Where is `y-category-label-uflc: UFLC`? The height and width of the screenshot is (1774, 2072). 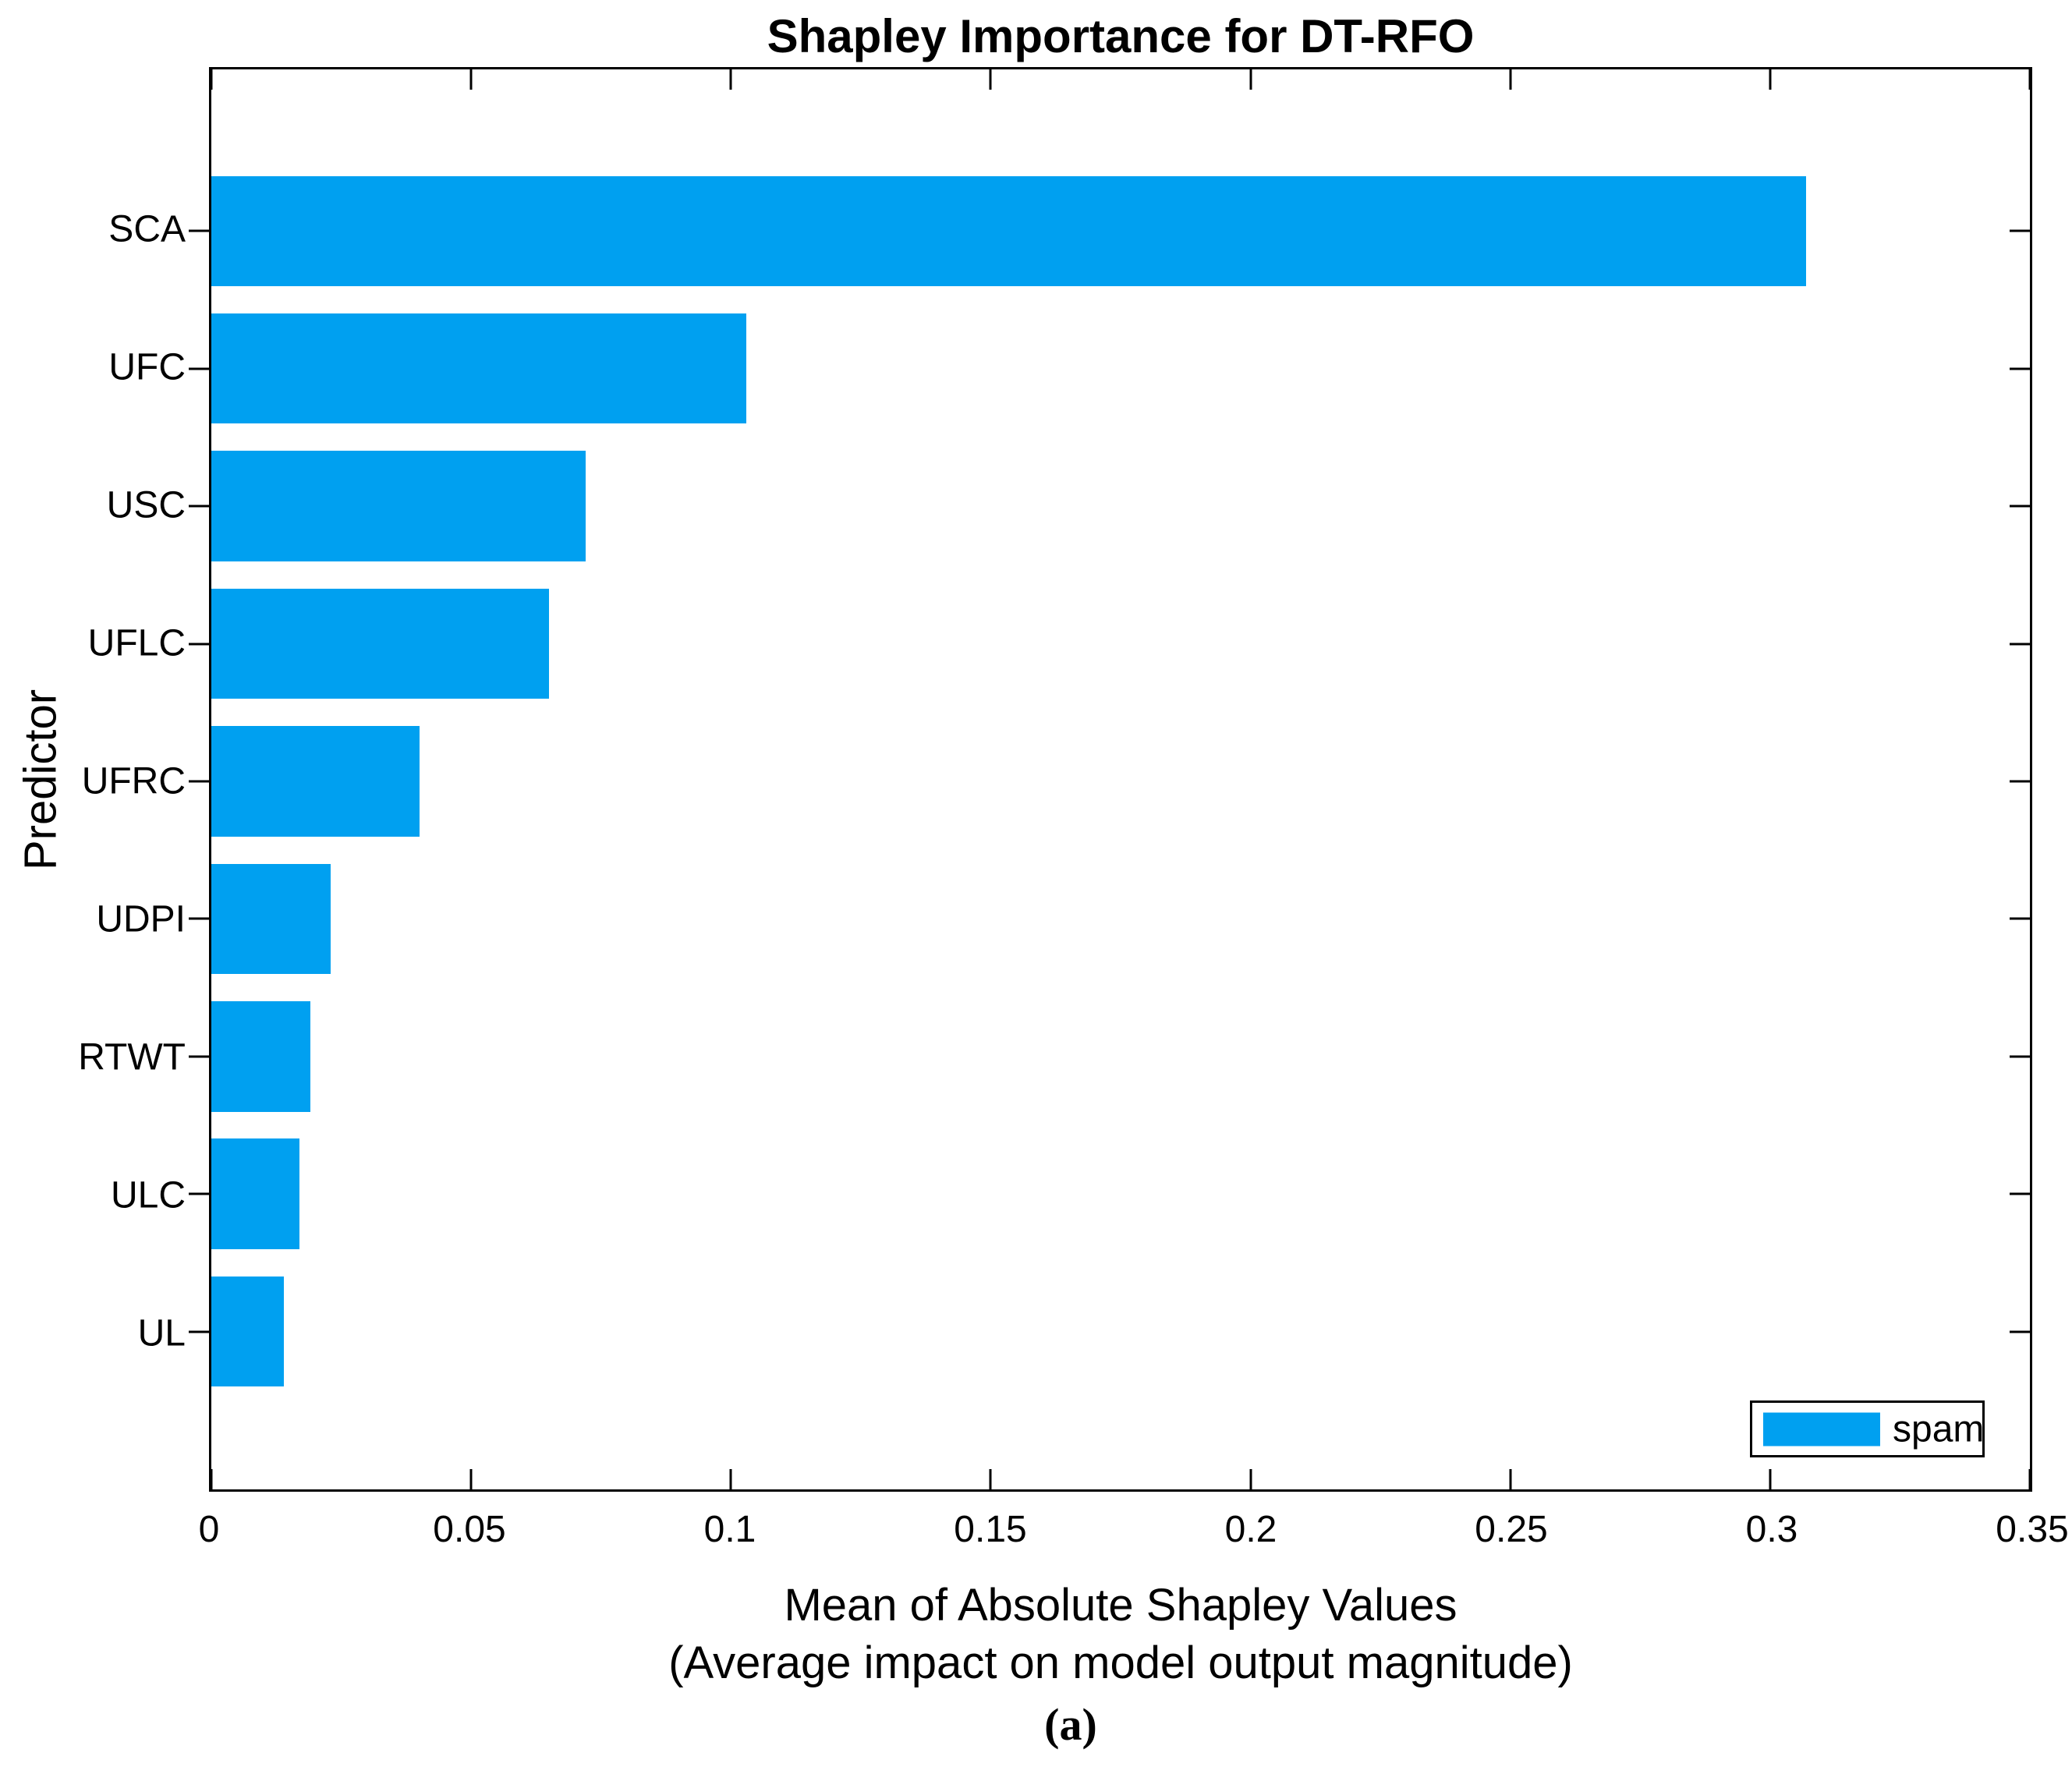
y-category-label-uflc: UFLC is located at coordinates (136, 643).